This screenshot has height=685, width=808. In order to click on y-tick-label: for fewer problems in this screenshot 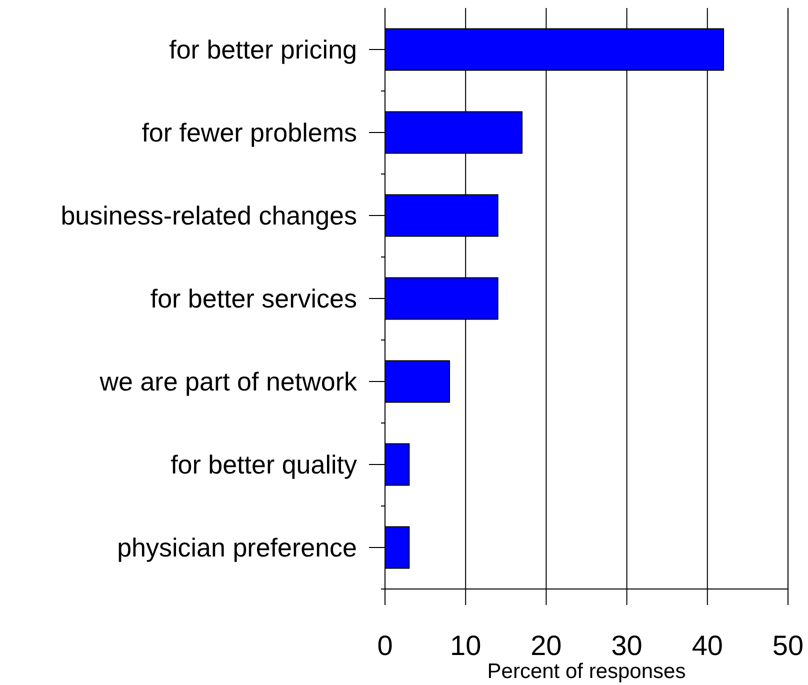, I will do `click(249, 133)`.